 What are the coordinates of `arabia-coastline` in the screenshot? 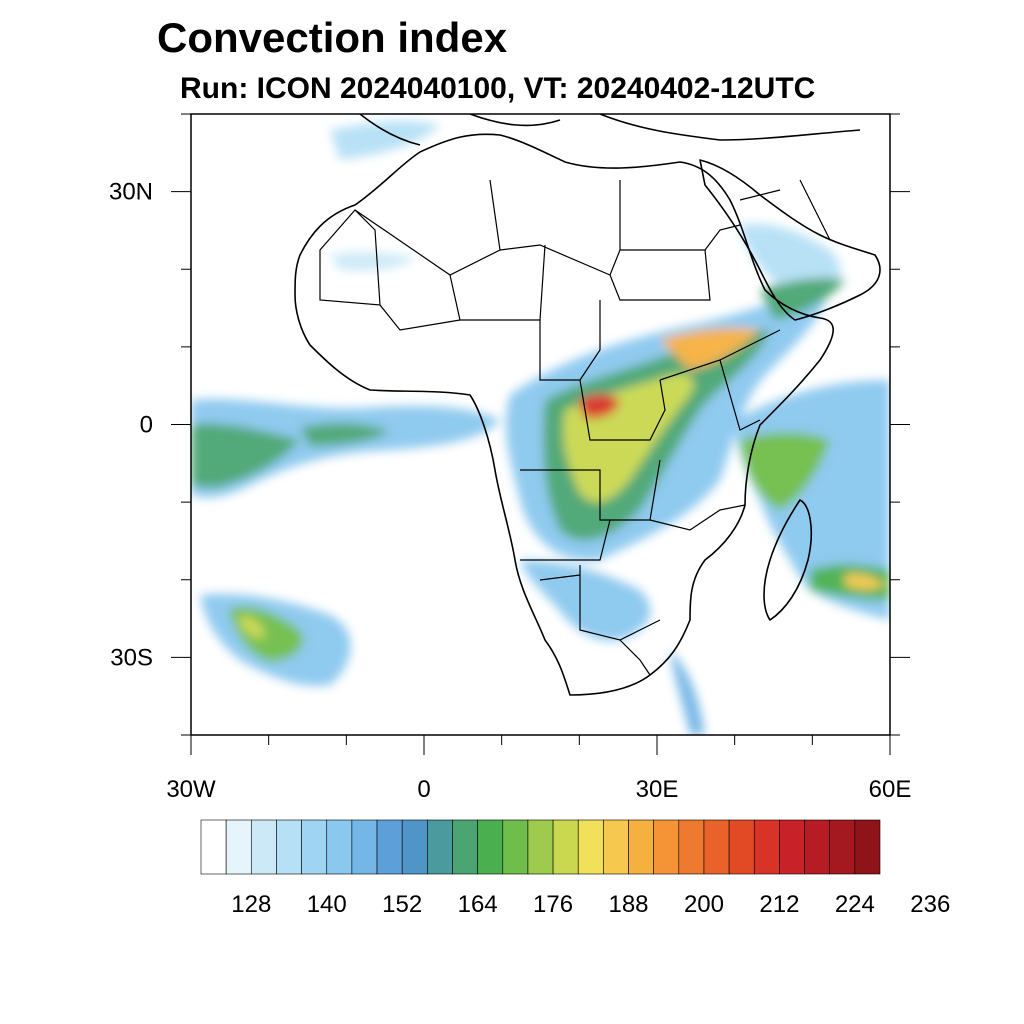 It's located at (790, 240).